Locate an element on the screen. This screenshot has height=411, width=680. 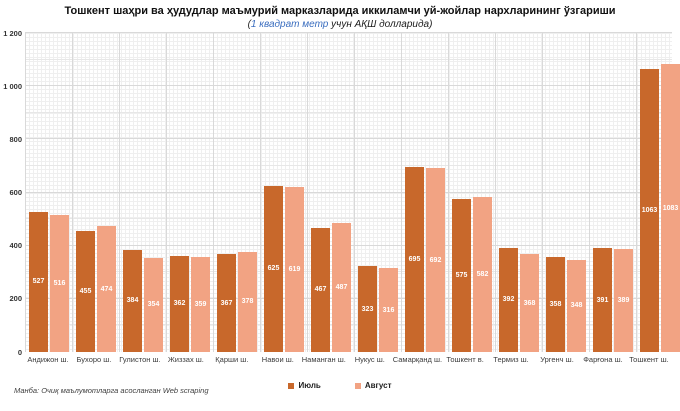
bar-group: 625 619 is located at coordinates (283, 192).